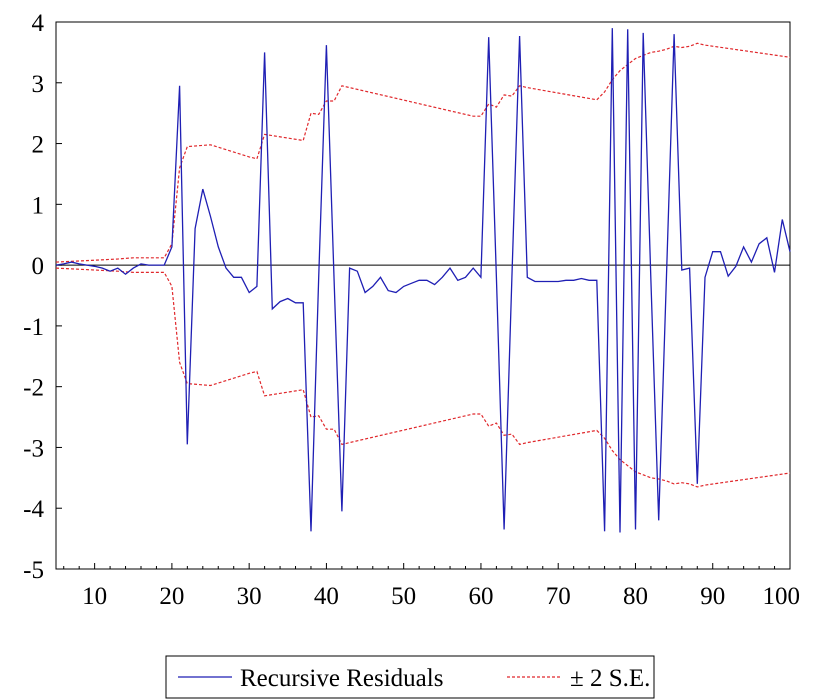 This screenshot has width=817, height=699. Describe the element at coordinates (33, 388) in the screenshot. I see `y-tick-label: -2` at that location.